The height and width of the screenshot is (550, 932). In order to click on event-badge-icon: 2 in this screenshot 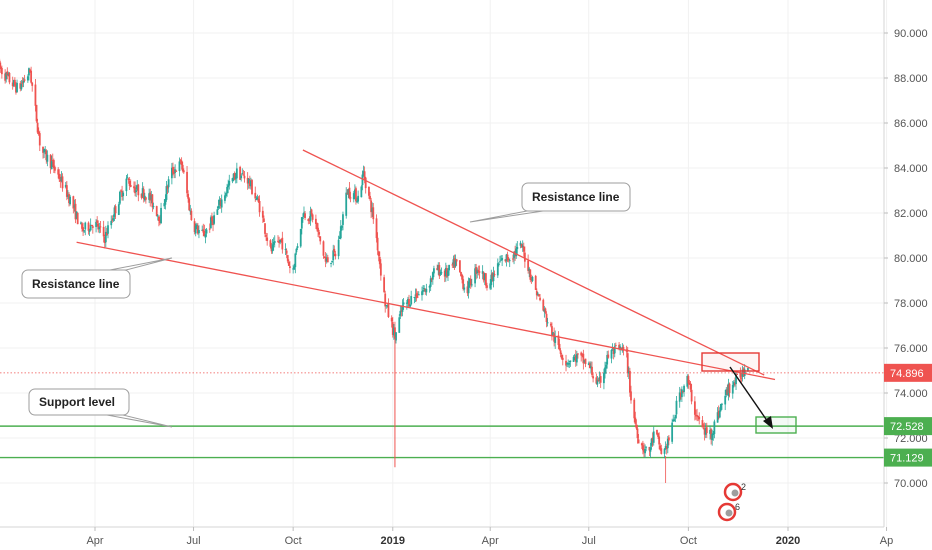, I will do `click(734, 492)`.